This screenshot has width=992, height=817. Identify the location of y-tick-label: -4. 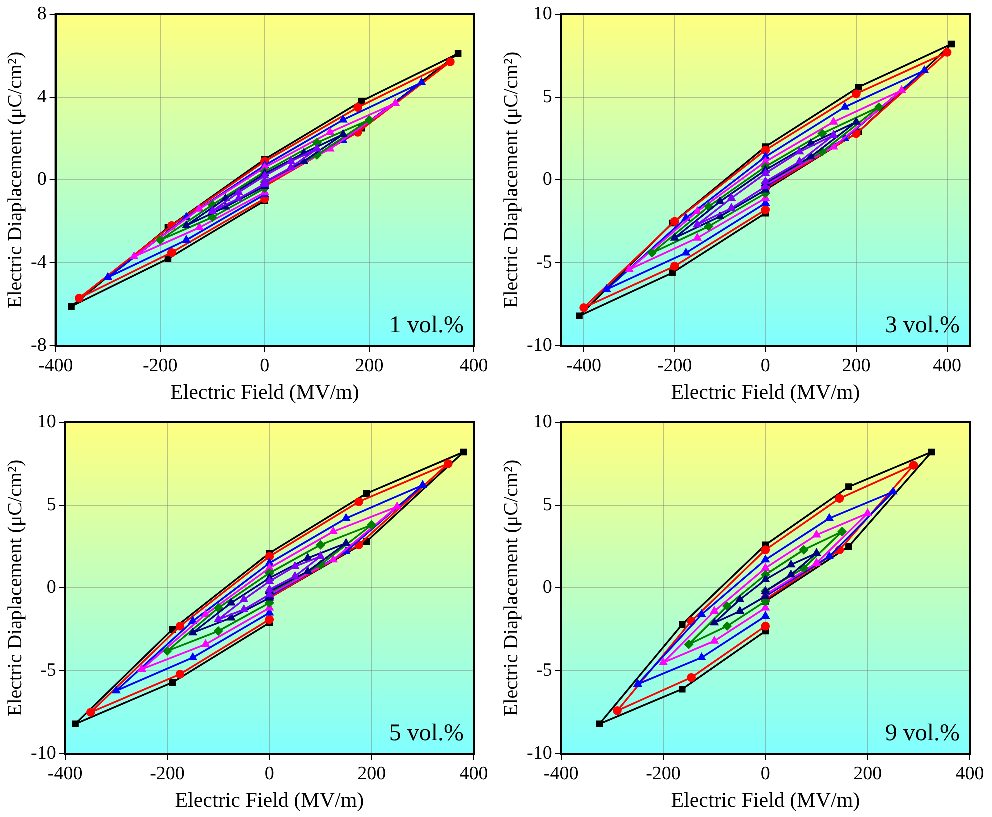
(39, 263).